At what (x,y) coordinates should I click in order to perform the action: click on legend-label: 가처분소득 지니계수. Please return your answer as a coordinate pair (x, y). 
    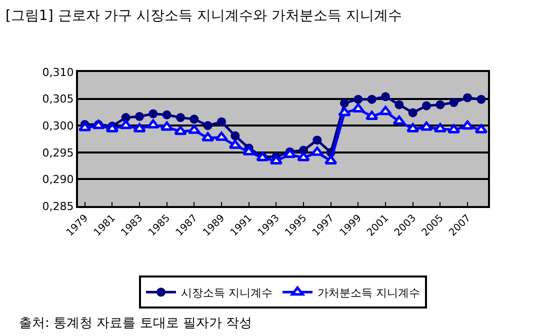
    Looking at the image, I should click on (369, 293).